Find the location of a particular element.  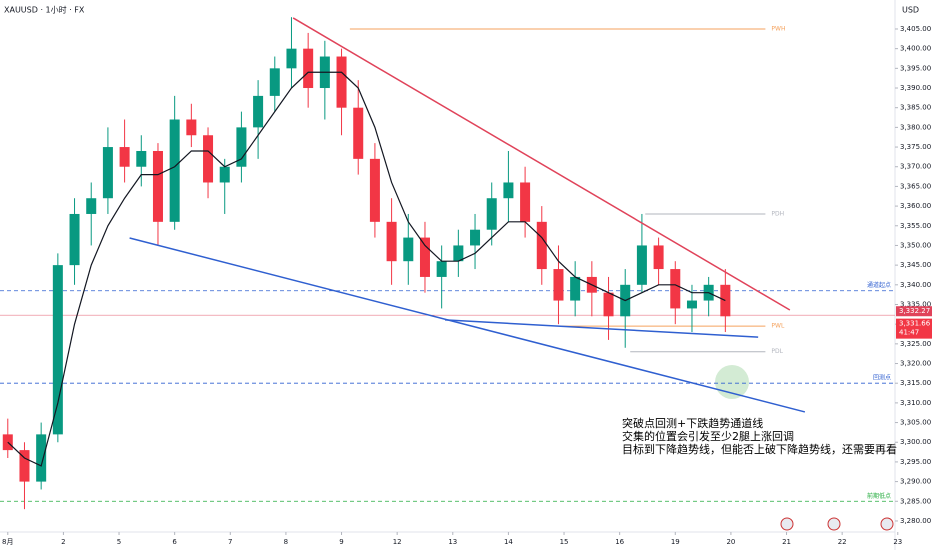

x-tick-label: 14 is located at coordinates (508, 542).